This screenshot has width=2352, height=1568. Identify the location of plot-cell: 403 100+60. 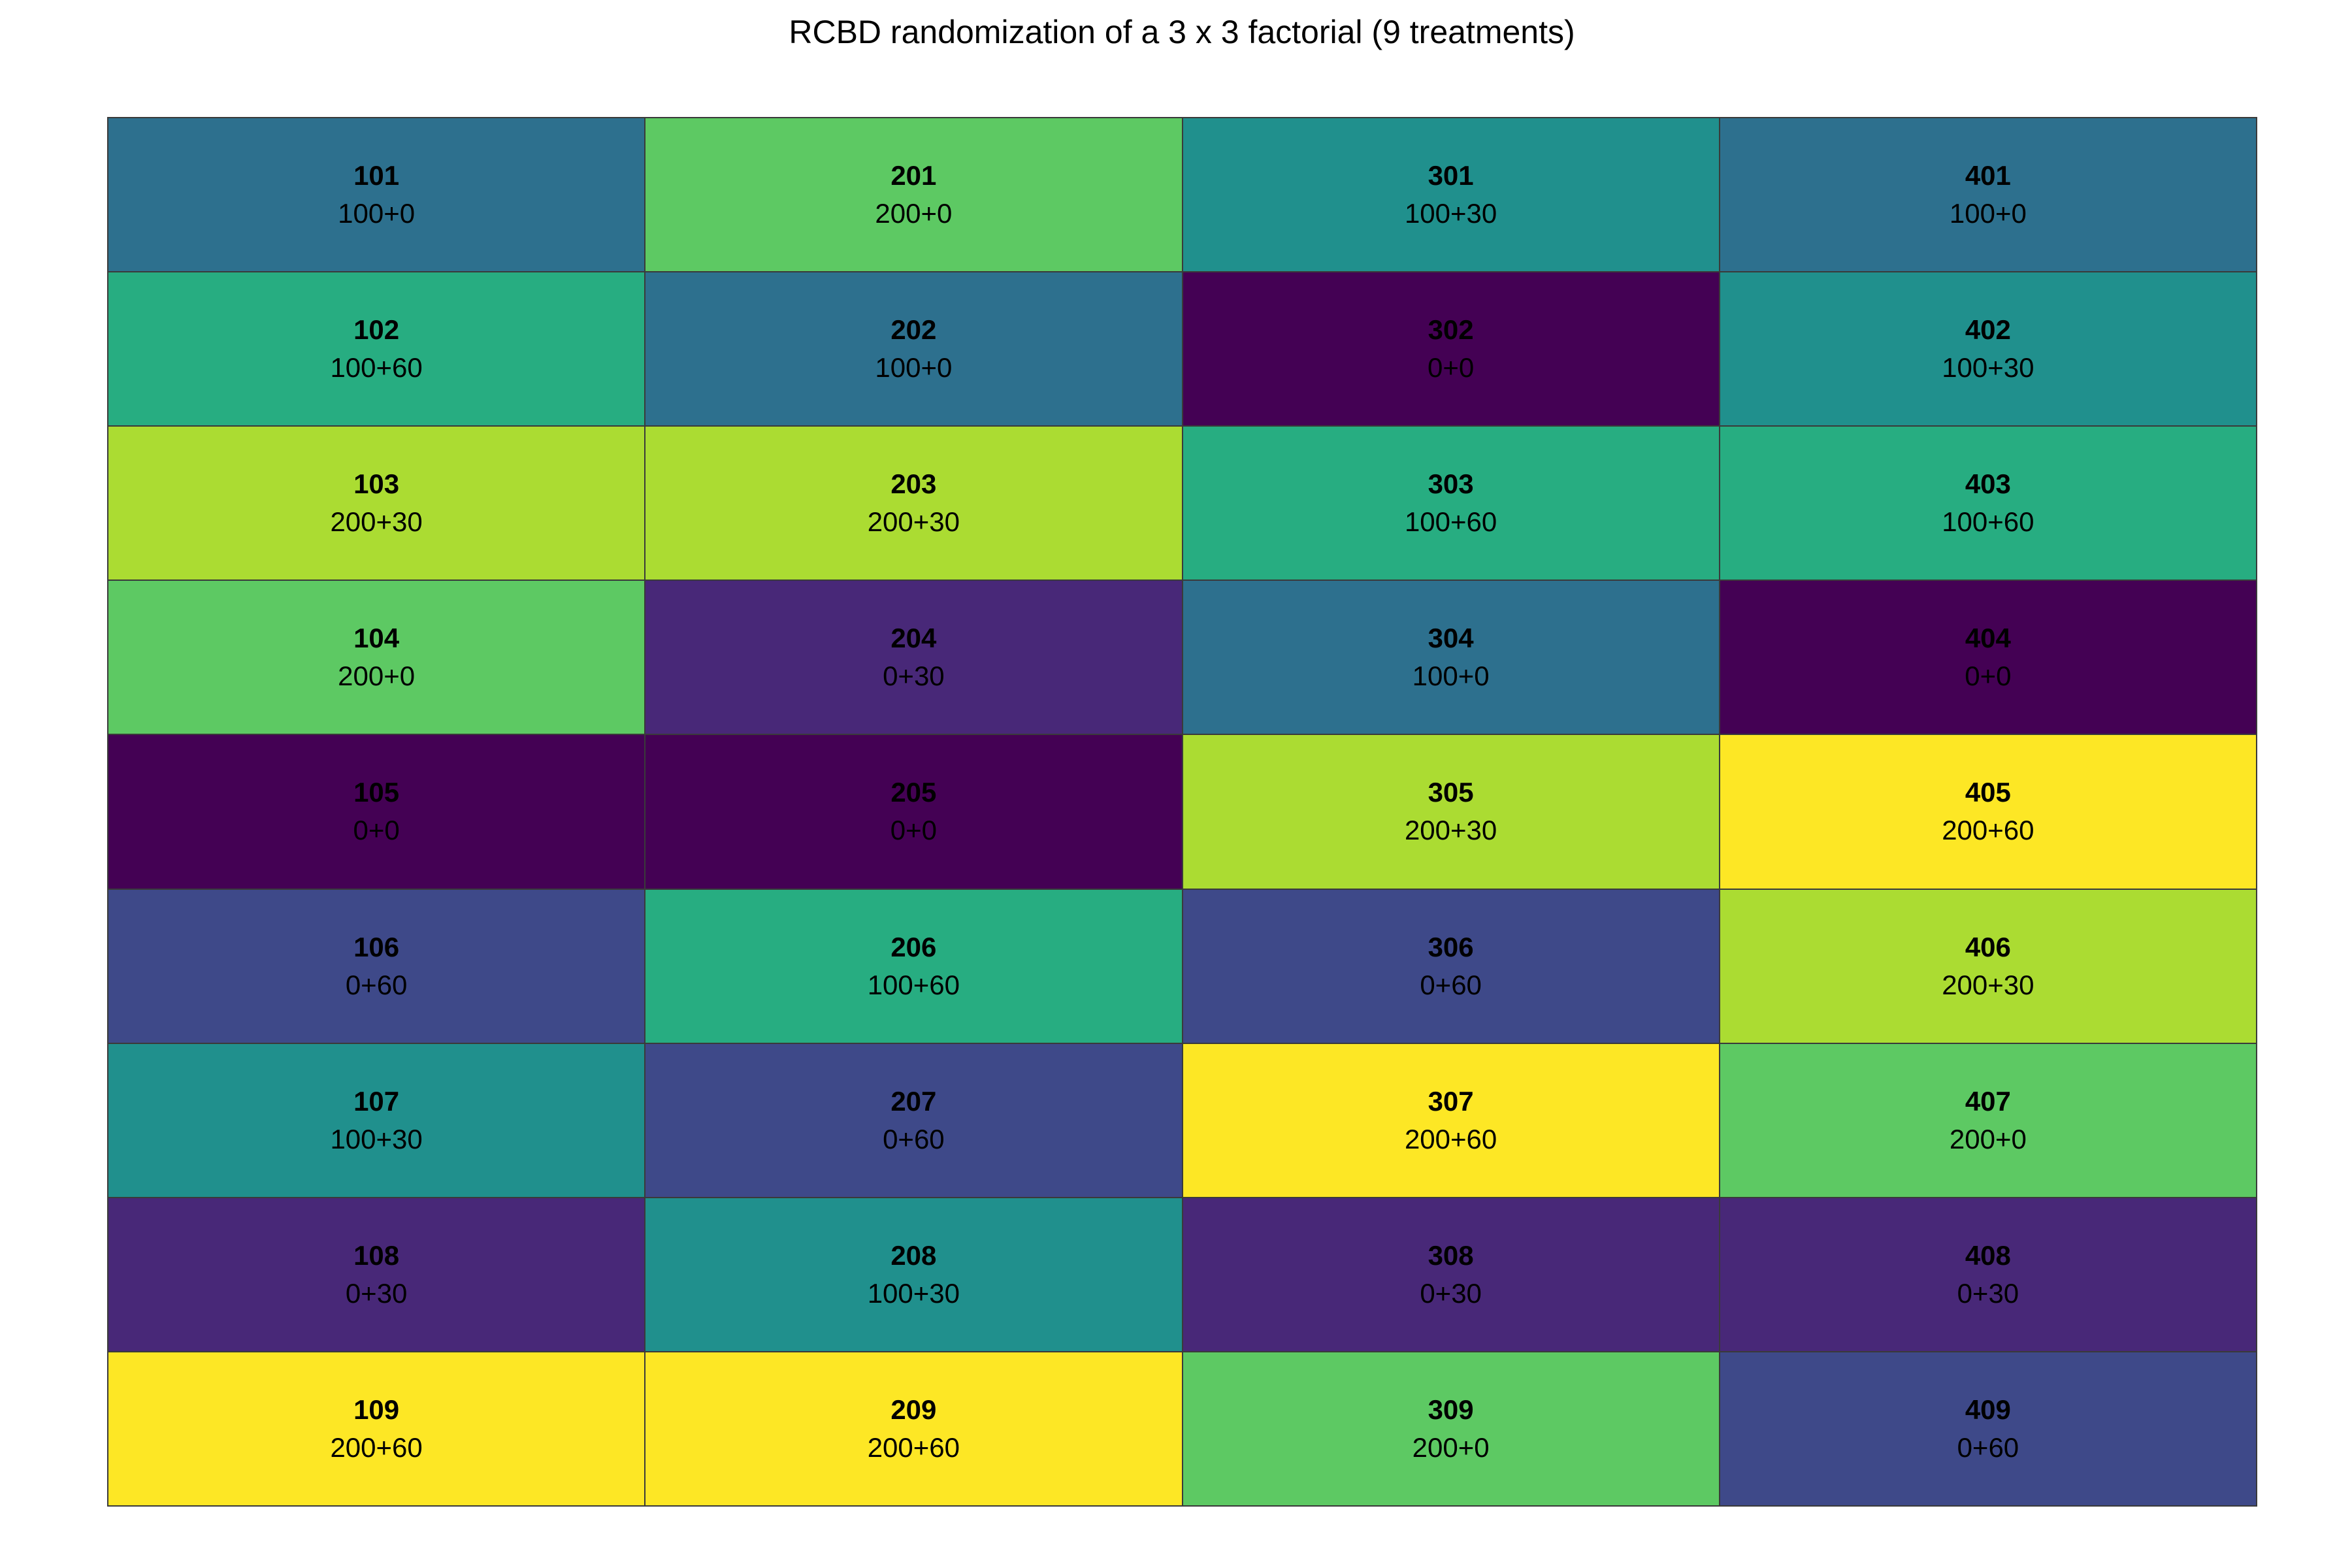
(1988, 503).